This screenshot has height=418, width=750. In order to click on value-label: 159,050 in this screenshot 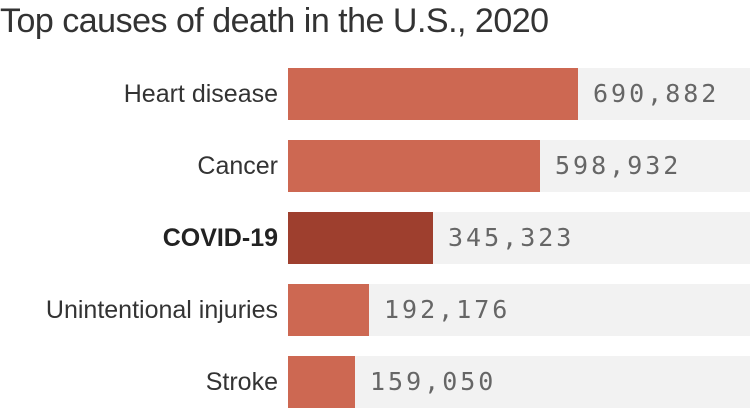, I will do `click(433, 381)`.